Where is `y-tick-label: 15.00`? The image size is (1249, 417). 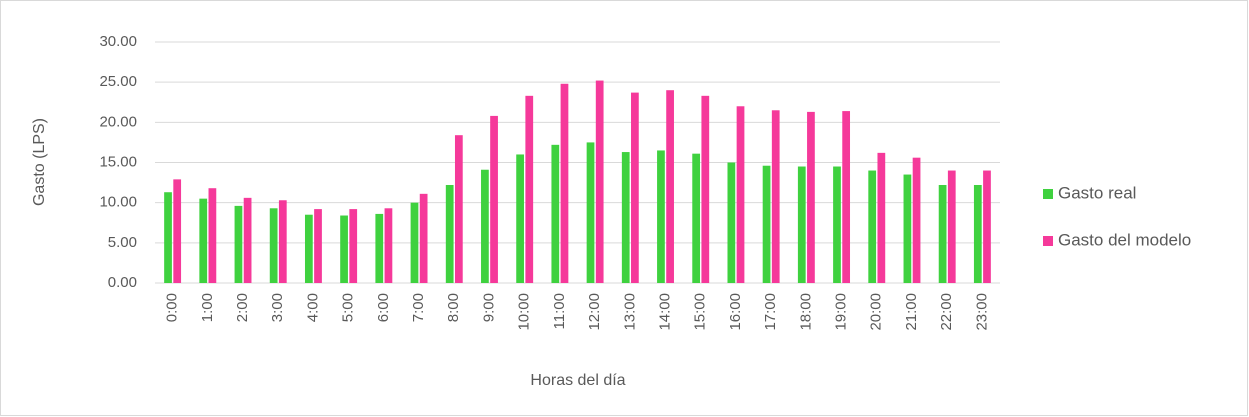 y-tick-label: 15.00 is located at coordinates (118, 161).